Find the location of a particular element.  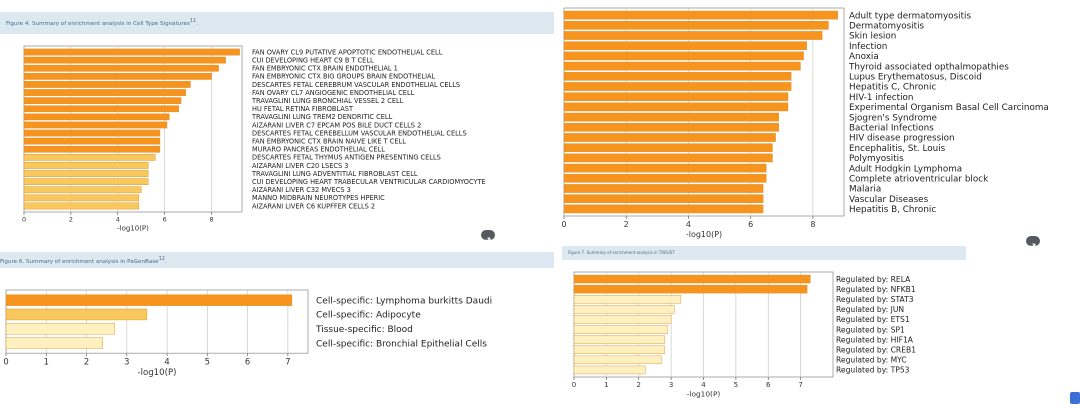

category-label: Encephalitis, St. Louis is located at coordinates (897, 149).